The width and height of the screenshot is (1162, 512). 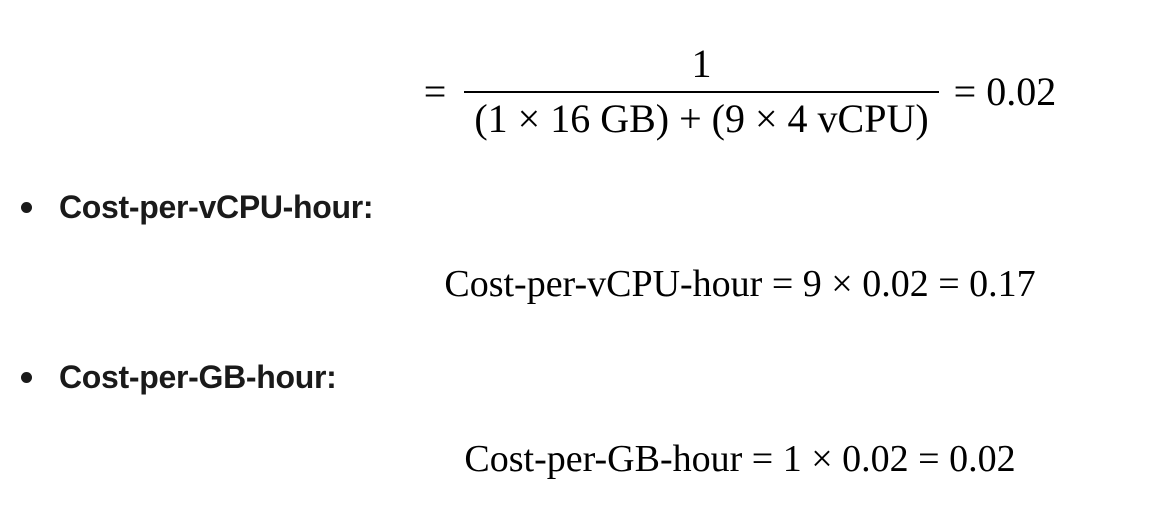 I want to click on fraction-denominator: (1 × 16 GB) + (9 × 4 vCPU), so click(x=701, y=115).